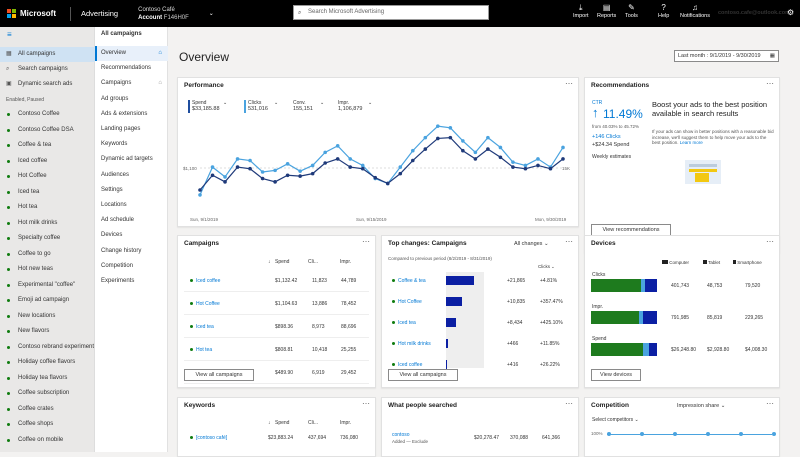  Describe the element at coordinates (616, 375) in the screenshot. I see `view-devices-button: View devices` at that location.